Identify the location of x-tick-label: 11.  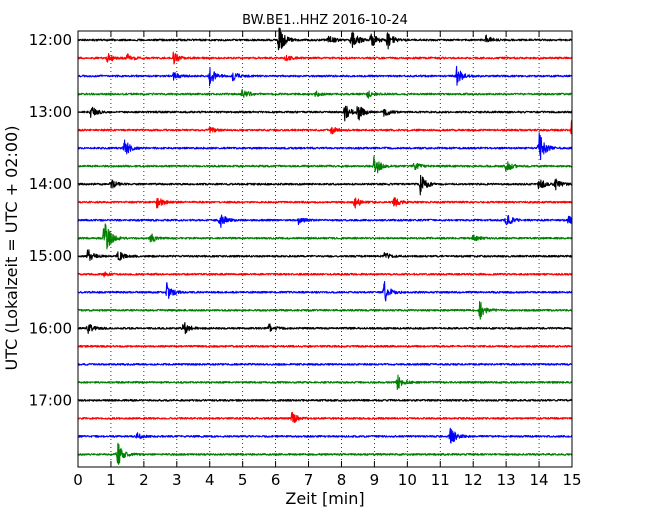
(440, 480).